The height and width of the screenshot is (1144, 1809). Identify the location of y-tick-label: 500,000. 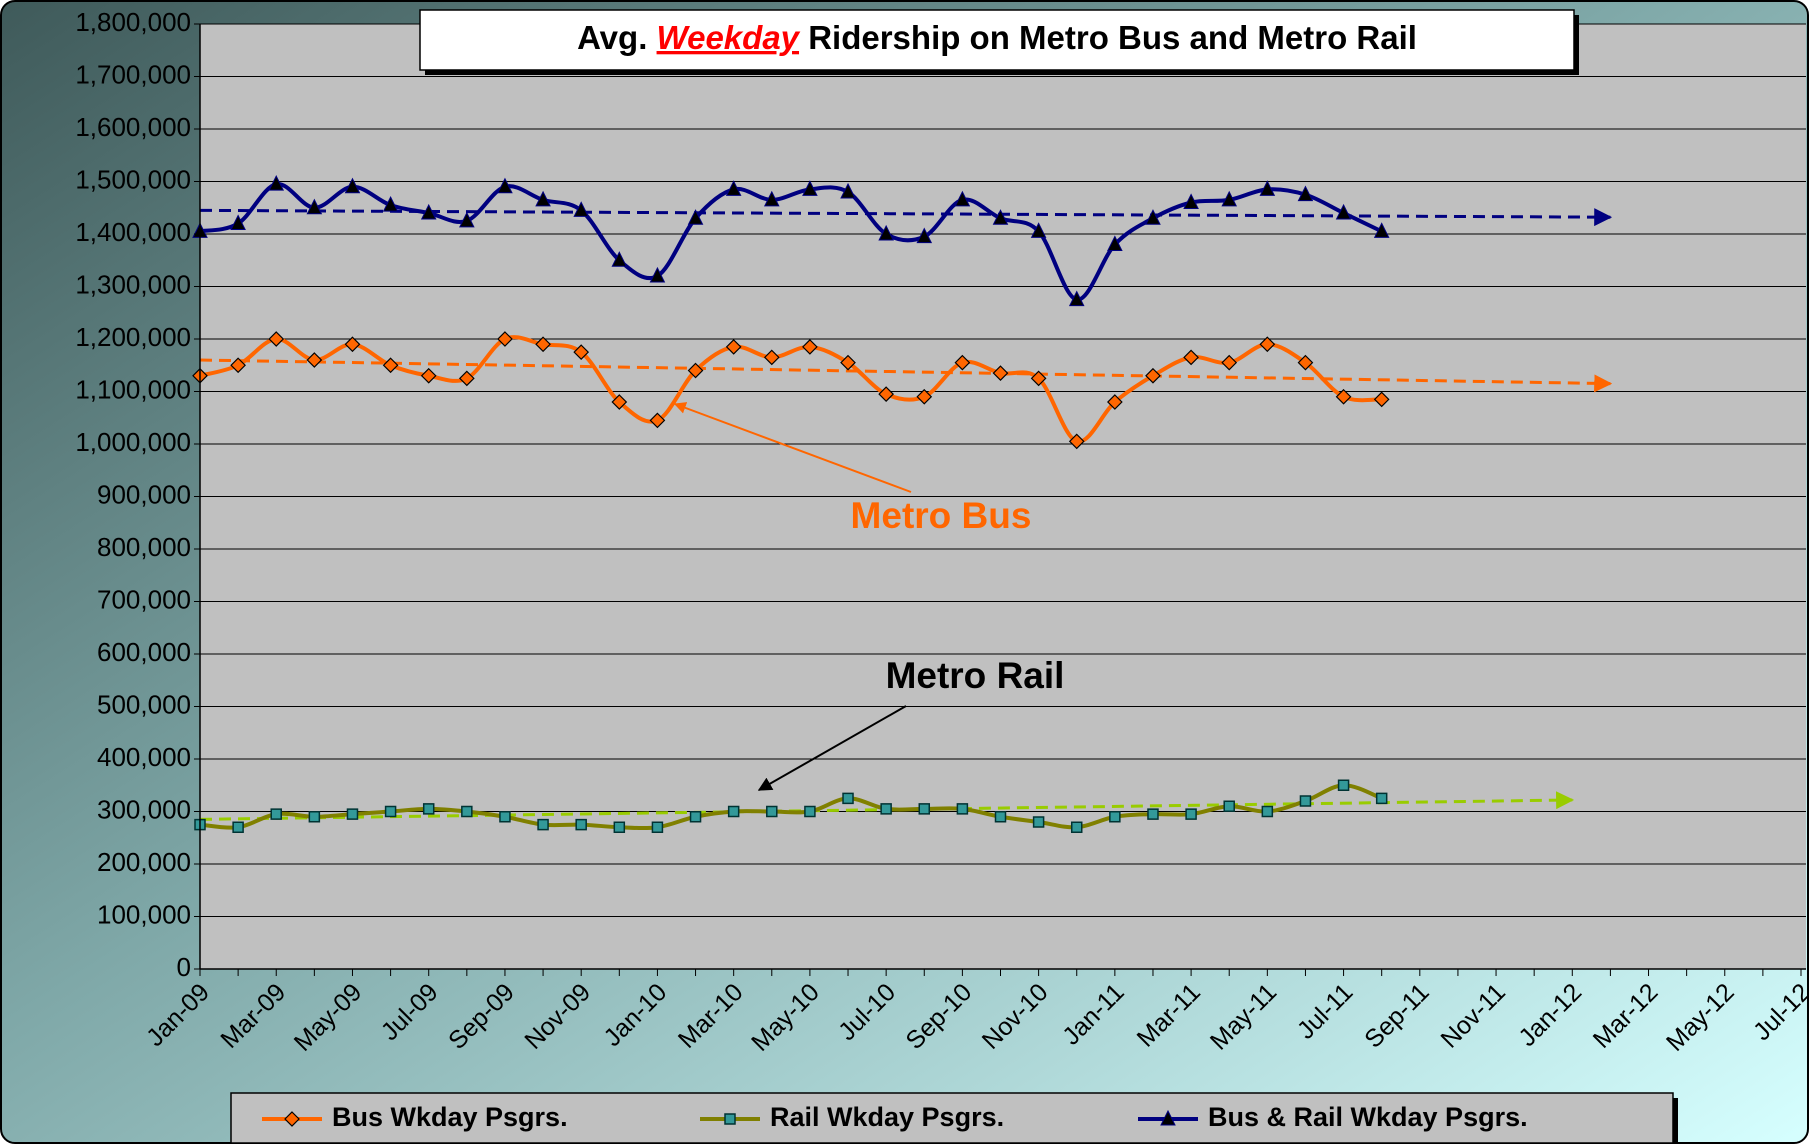
(144, 704).